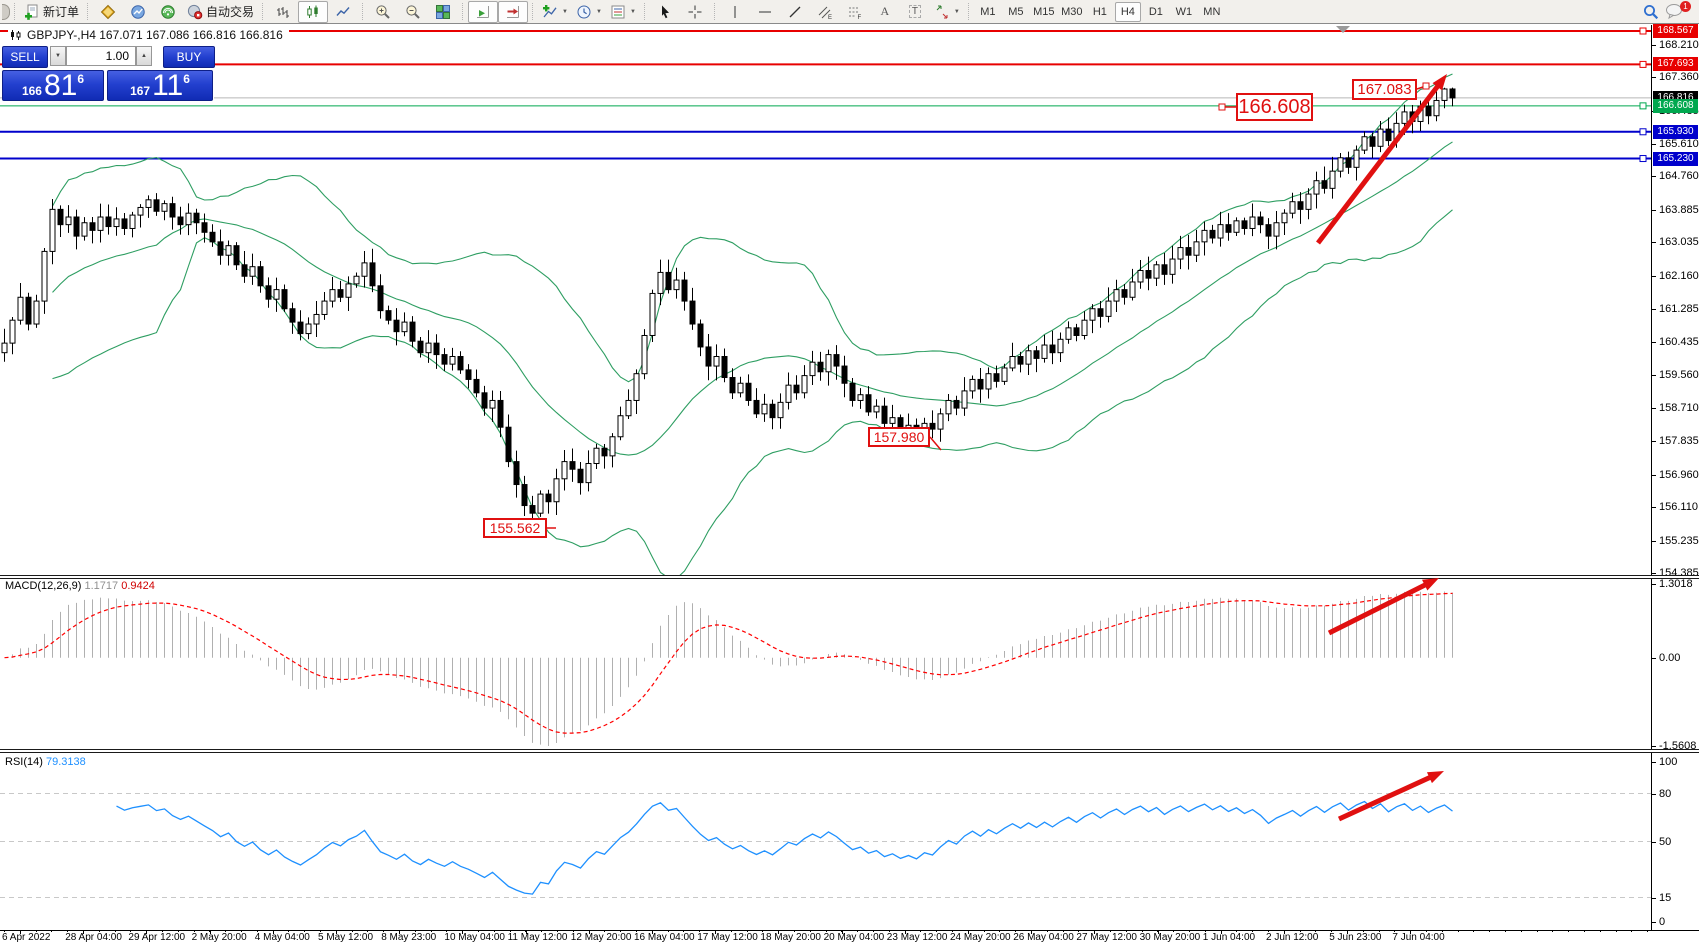 The image size is (1699, 942). Describe the element at coordinates (1155, 11) in the screenshot. I see `timeframe-d1: D1` at that location.